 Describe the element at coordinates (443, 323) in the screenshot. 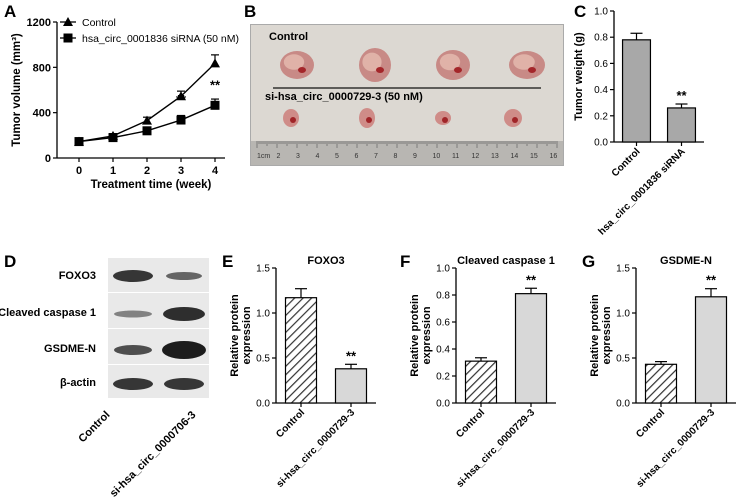

I see `y-tick-label: 0.6` at that location.